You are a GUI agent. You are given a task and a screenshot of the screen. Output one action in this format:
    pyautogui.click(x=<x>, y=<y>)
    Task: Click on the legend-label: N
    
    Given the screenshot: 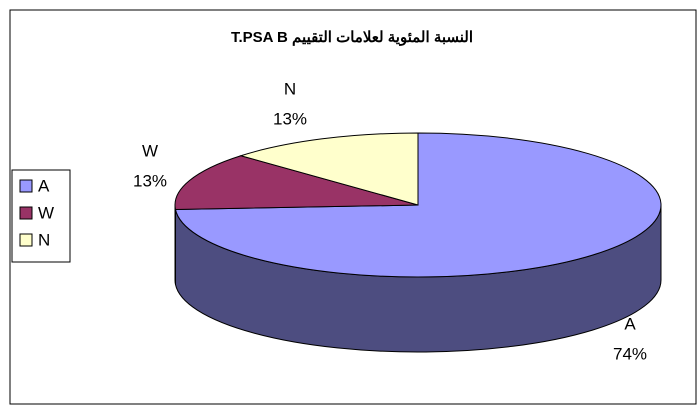 What is the action you would take?
    pyautogui.click(x=44, y=239)
    